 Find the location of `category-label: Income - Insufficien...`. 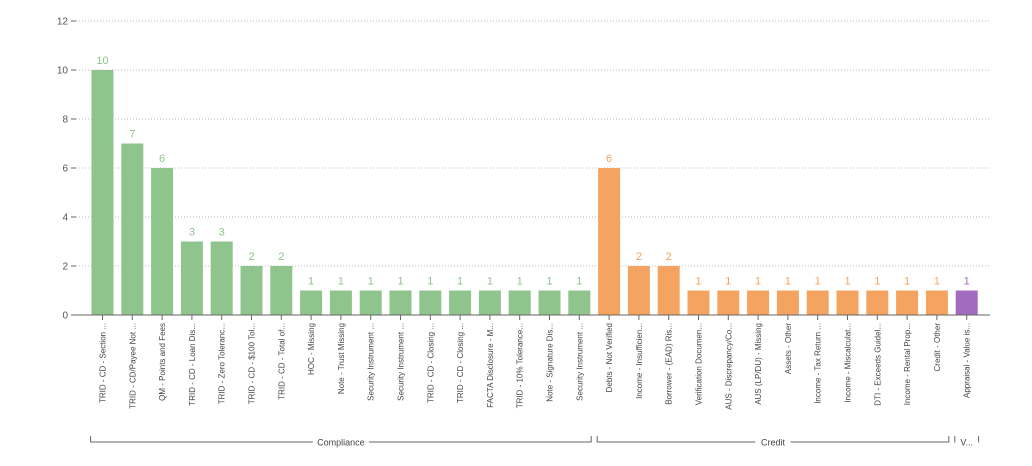

category-label: Income - Insufficien... is located at coordinates (639, 361).